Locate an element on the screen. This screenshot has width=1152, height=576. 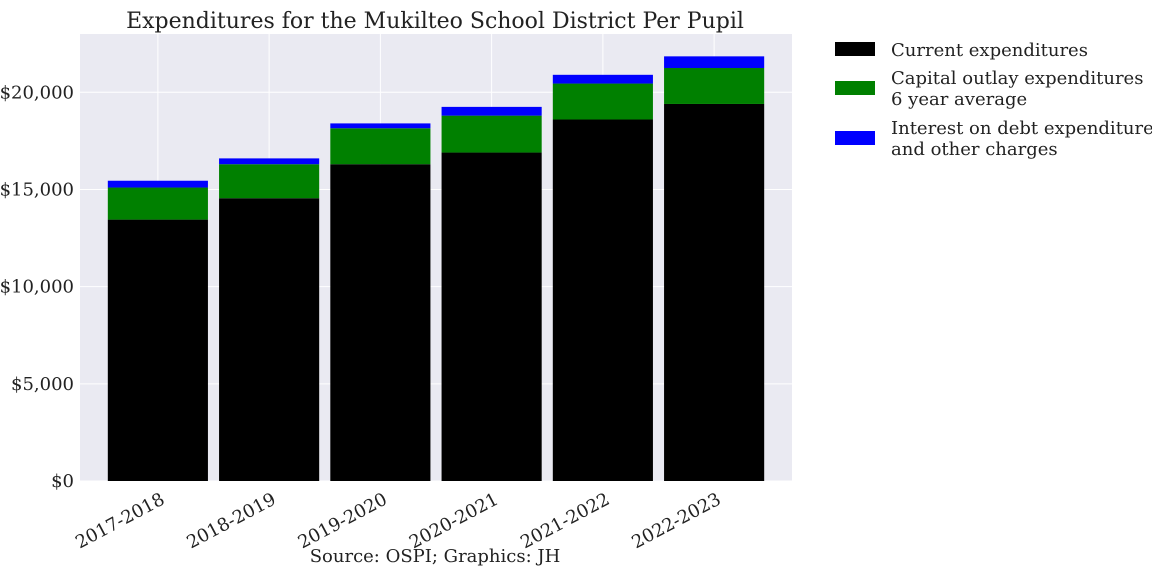
x-tick-label-0: 2017-2018 is located at coordinates (120, 521).